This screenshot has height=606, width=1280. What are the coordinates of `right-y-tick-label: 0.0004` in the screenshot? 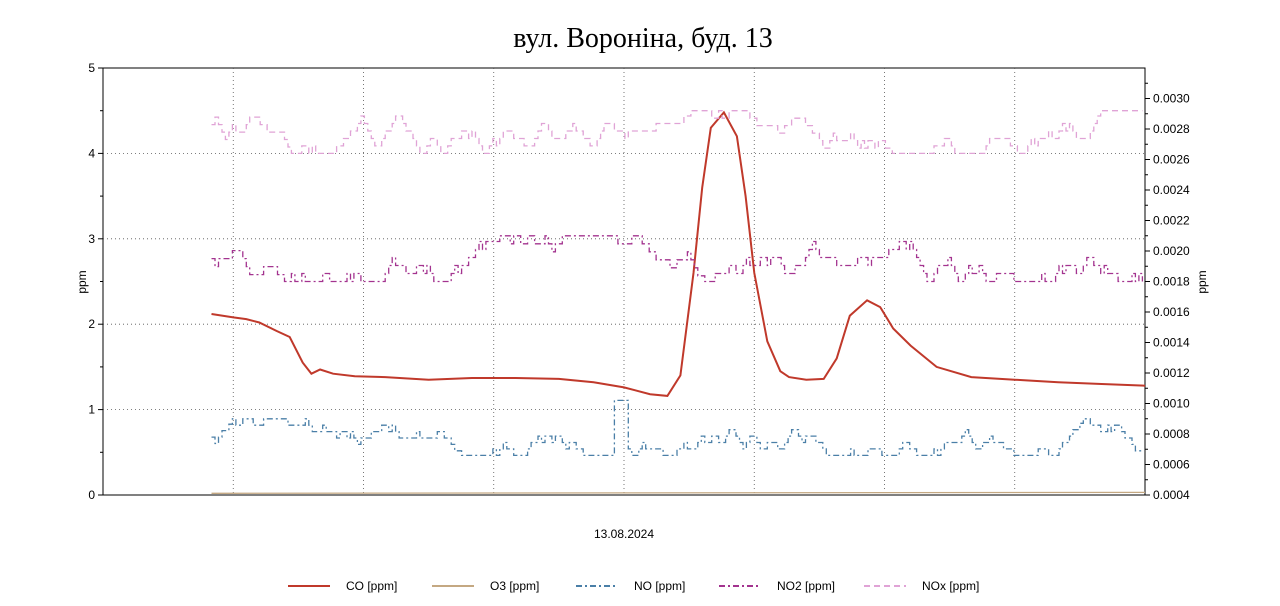 It's located at (1171, 495).